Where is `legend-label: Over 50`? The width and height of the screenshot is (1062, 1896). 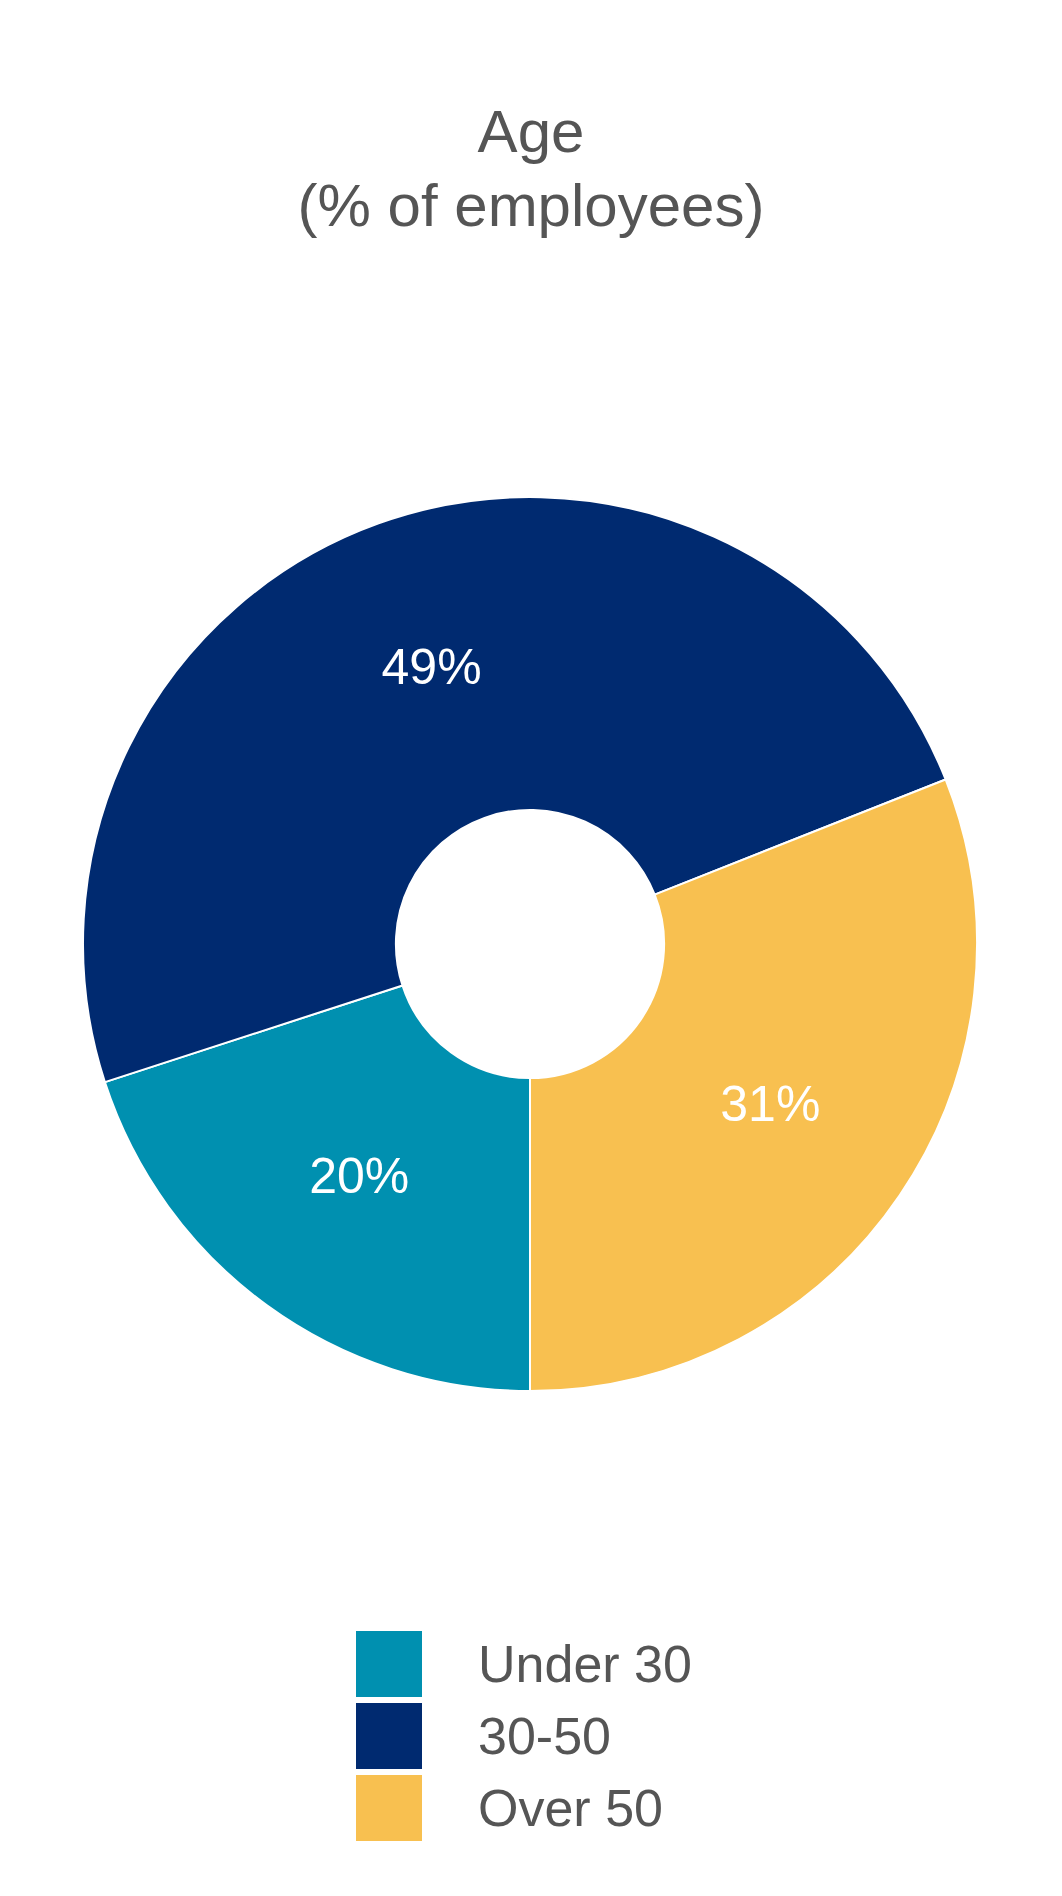 legend-label: Over 50 is located at coordinates (570, 1808).